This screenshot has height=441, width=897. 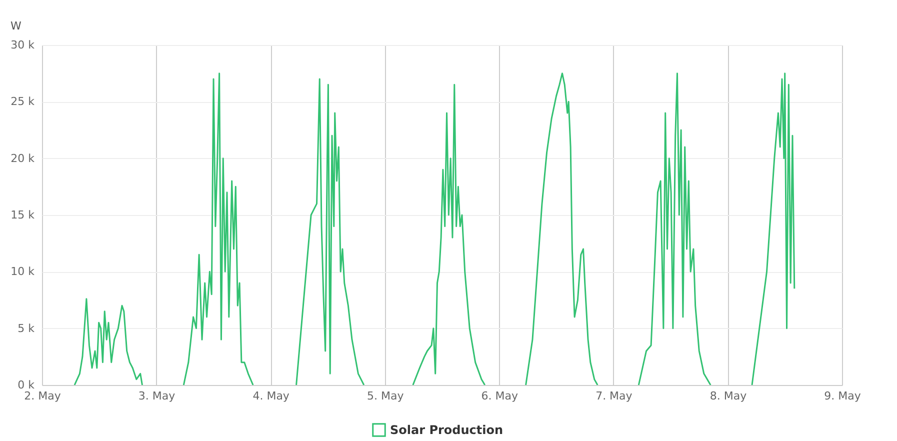 I want to click on x-tick-label: 7. May, so click(x=614, y=396).